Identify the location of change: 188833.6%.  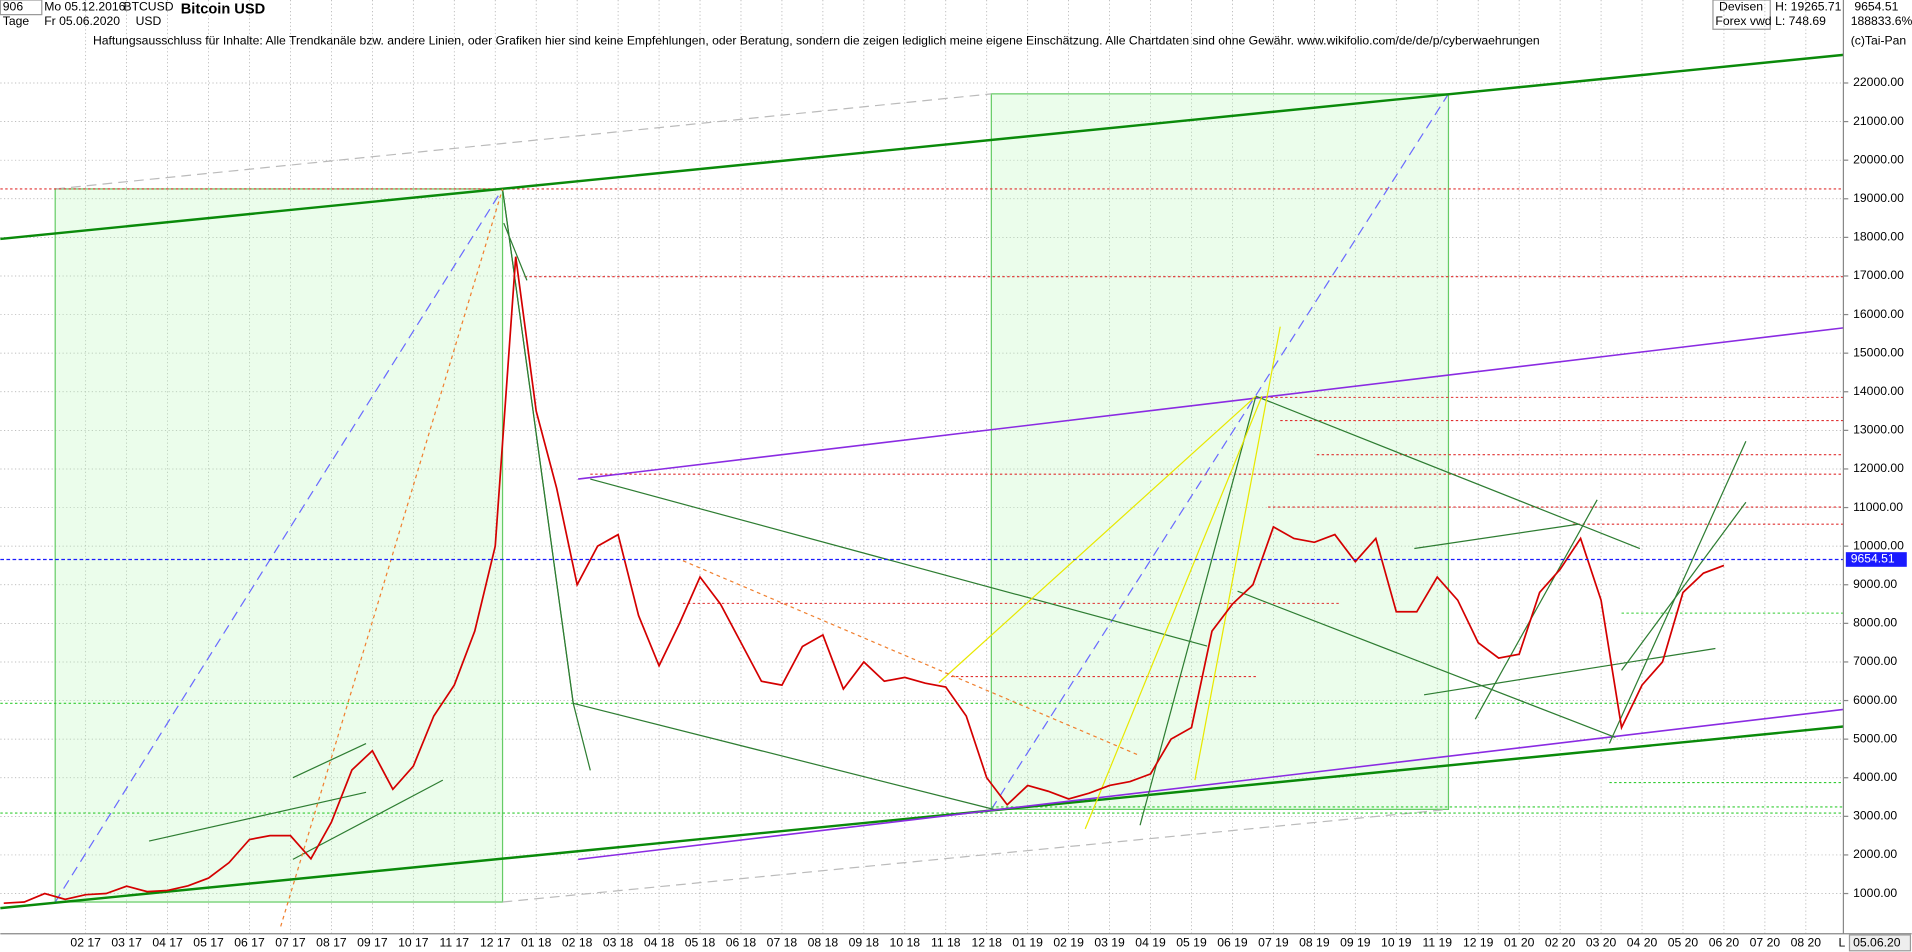
(1881, 21).